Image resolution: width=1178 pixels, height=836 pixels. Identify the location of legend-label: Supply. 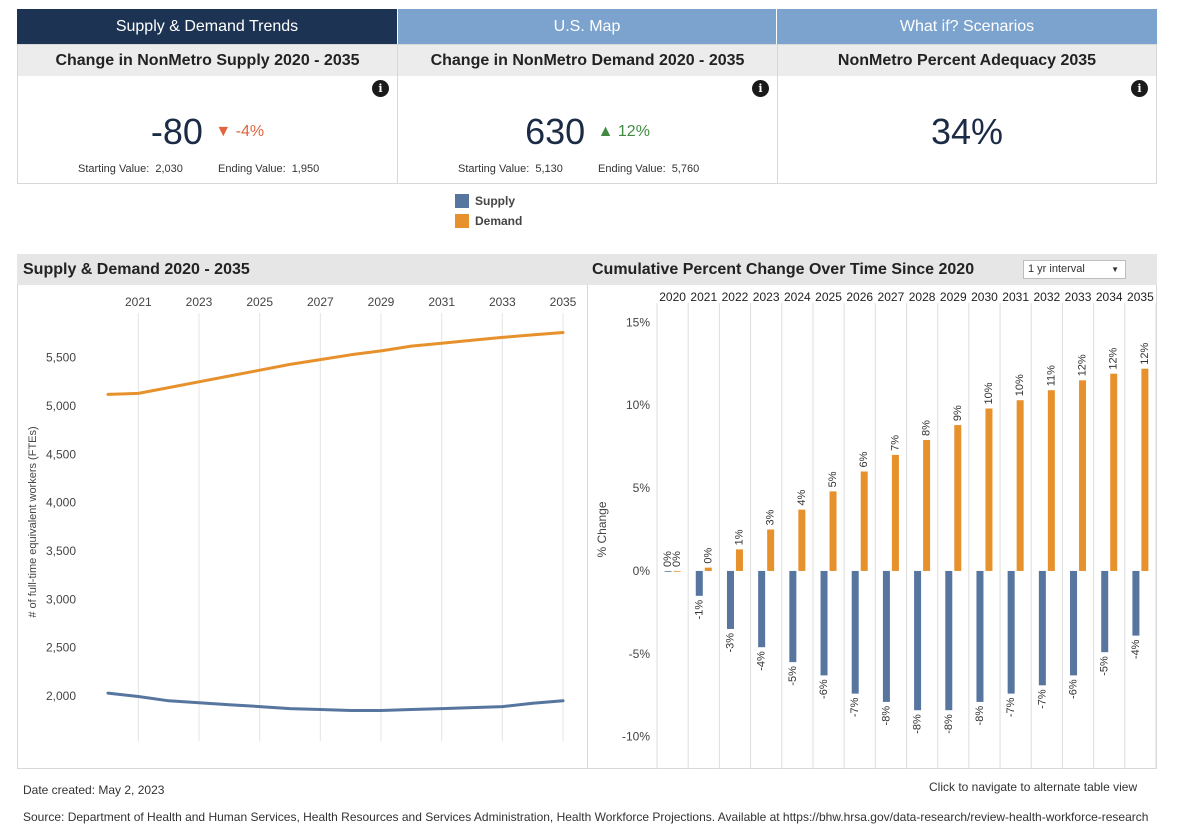
(495, 201).